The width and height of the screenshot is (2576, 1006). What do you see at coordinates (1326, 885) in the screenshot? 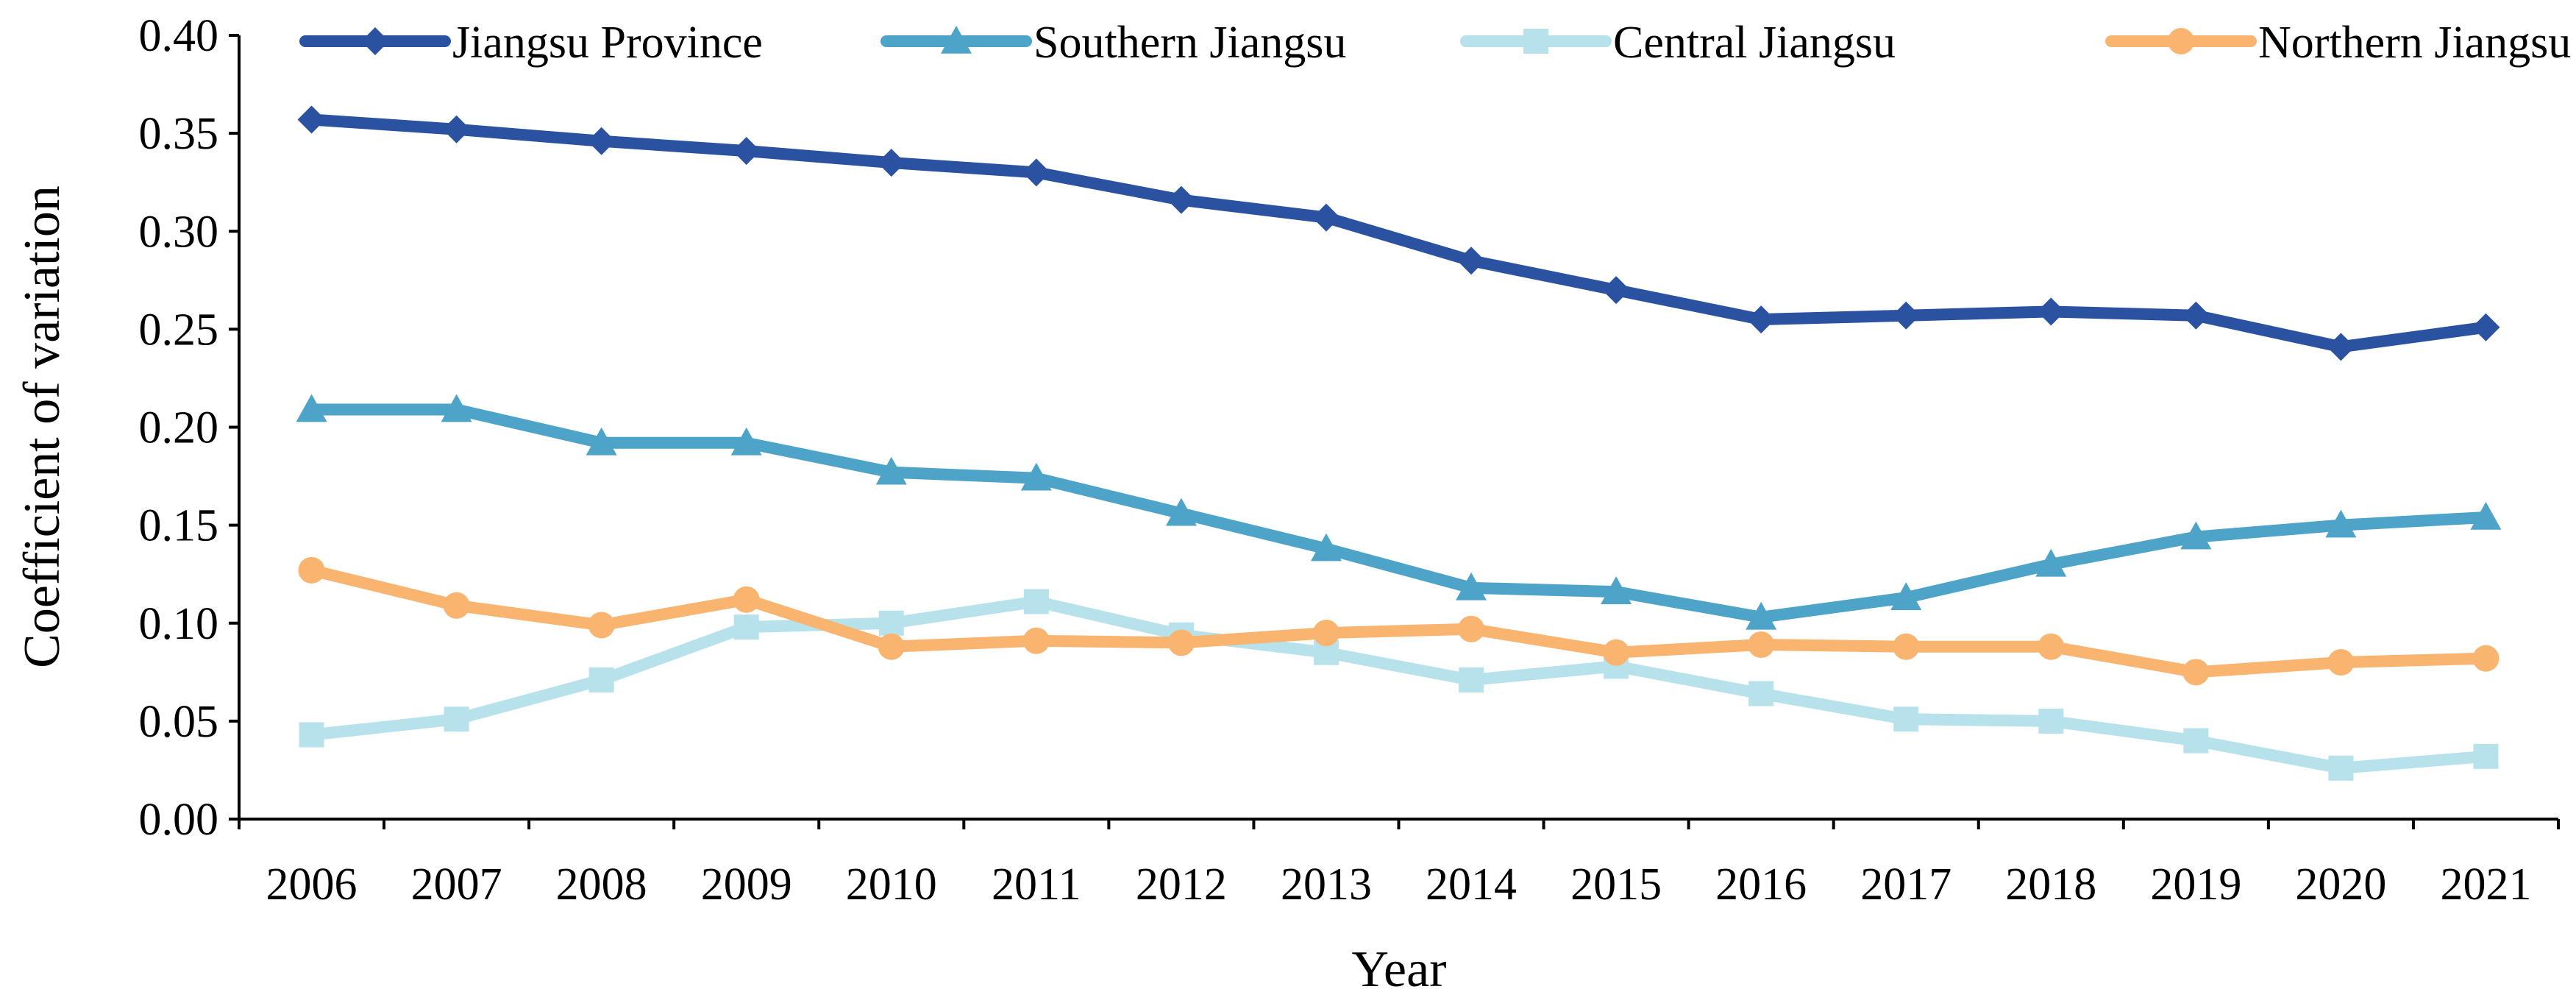
I see `x-tick-label: 2013` at bounding box center [1326, 885].